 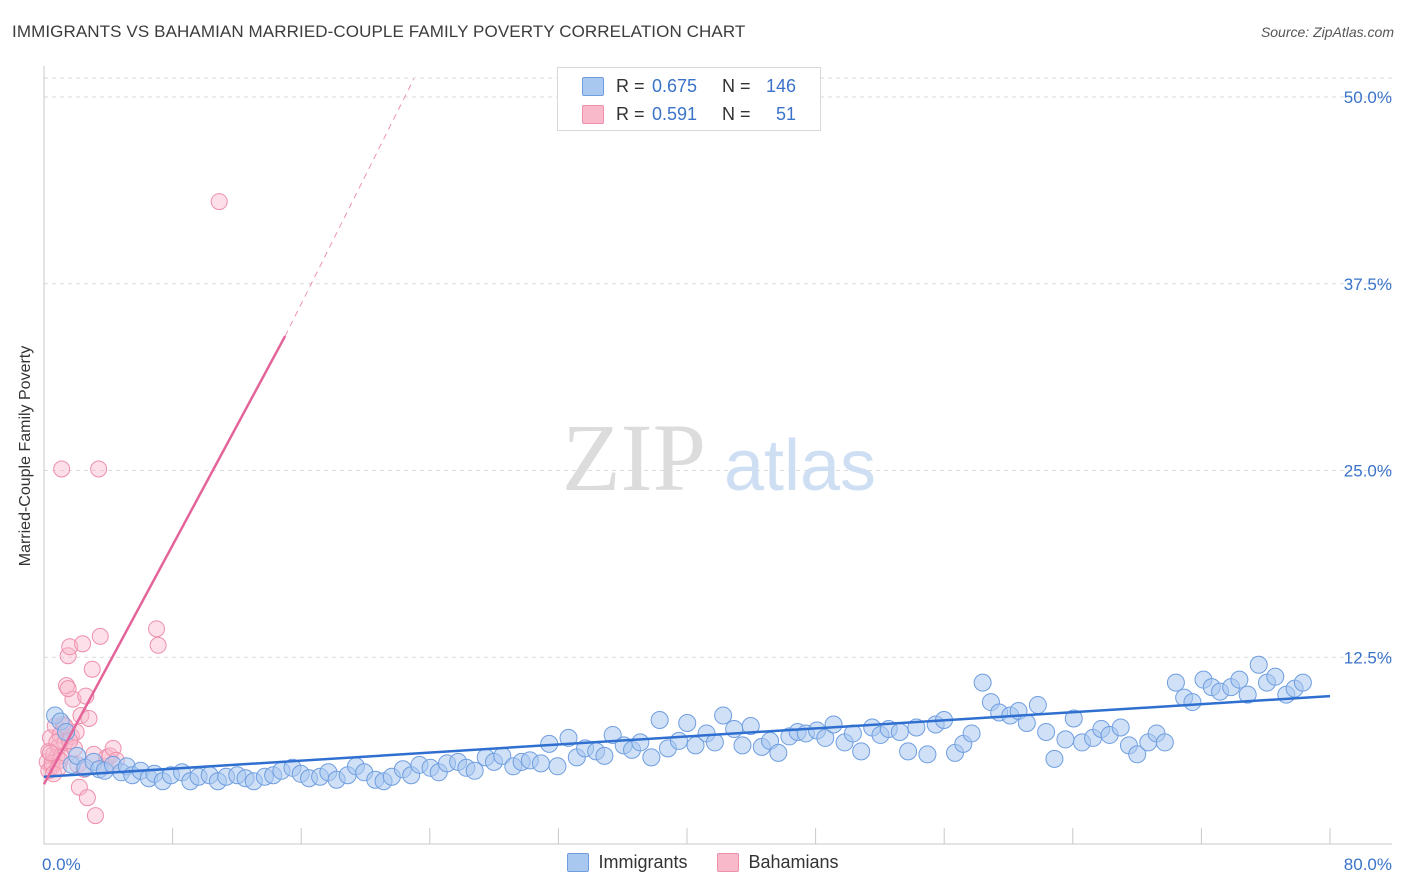 What do you see at coordinates (634, 457) in the screenshot?
I see `watermark-zip: ZIP` at bounding box center [634, 457].